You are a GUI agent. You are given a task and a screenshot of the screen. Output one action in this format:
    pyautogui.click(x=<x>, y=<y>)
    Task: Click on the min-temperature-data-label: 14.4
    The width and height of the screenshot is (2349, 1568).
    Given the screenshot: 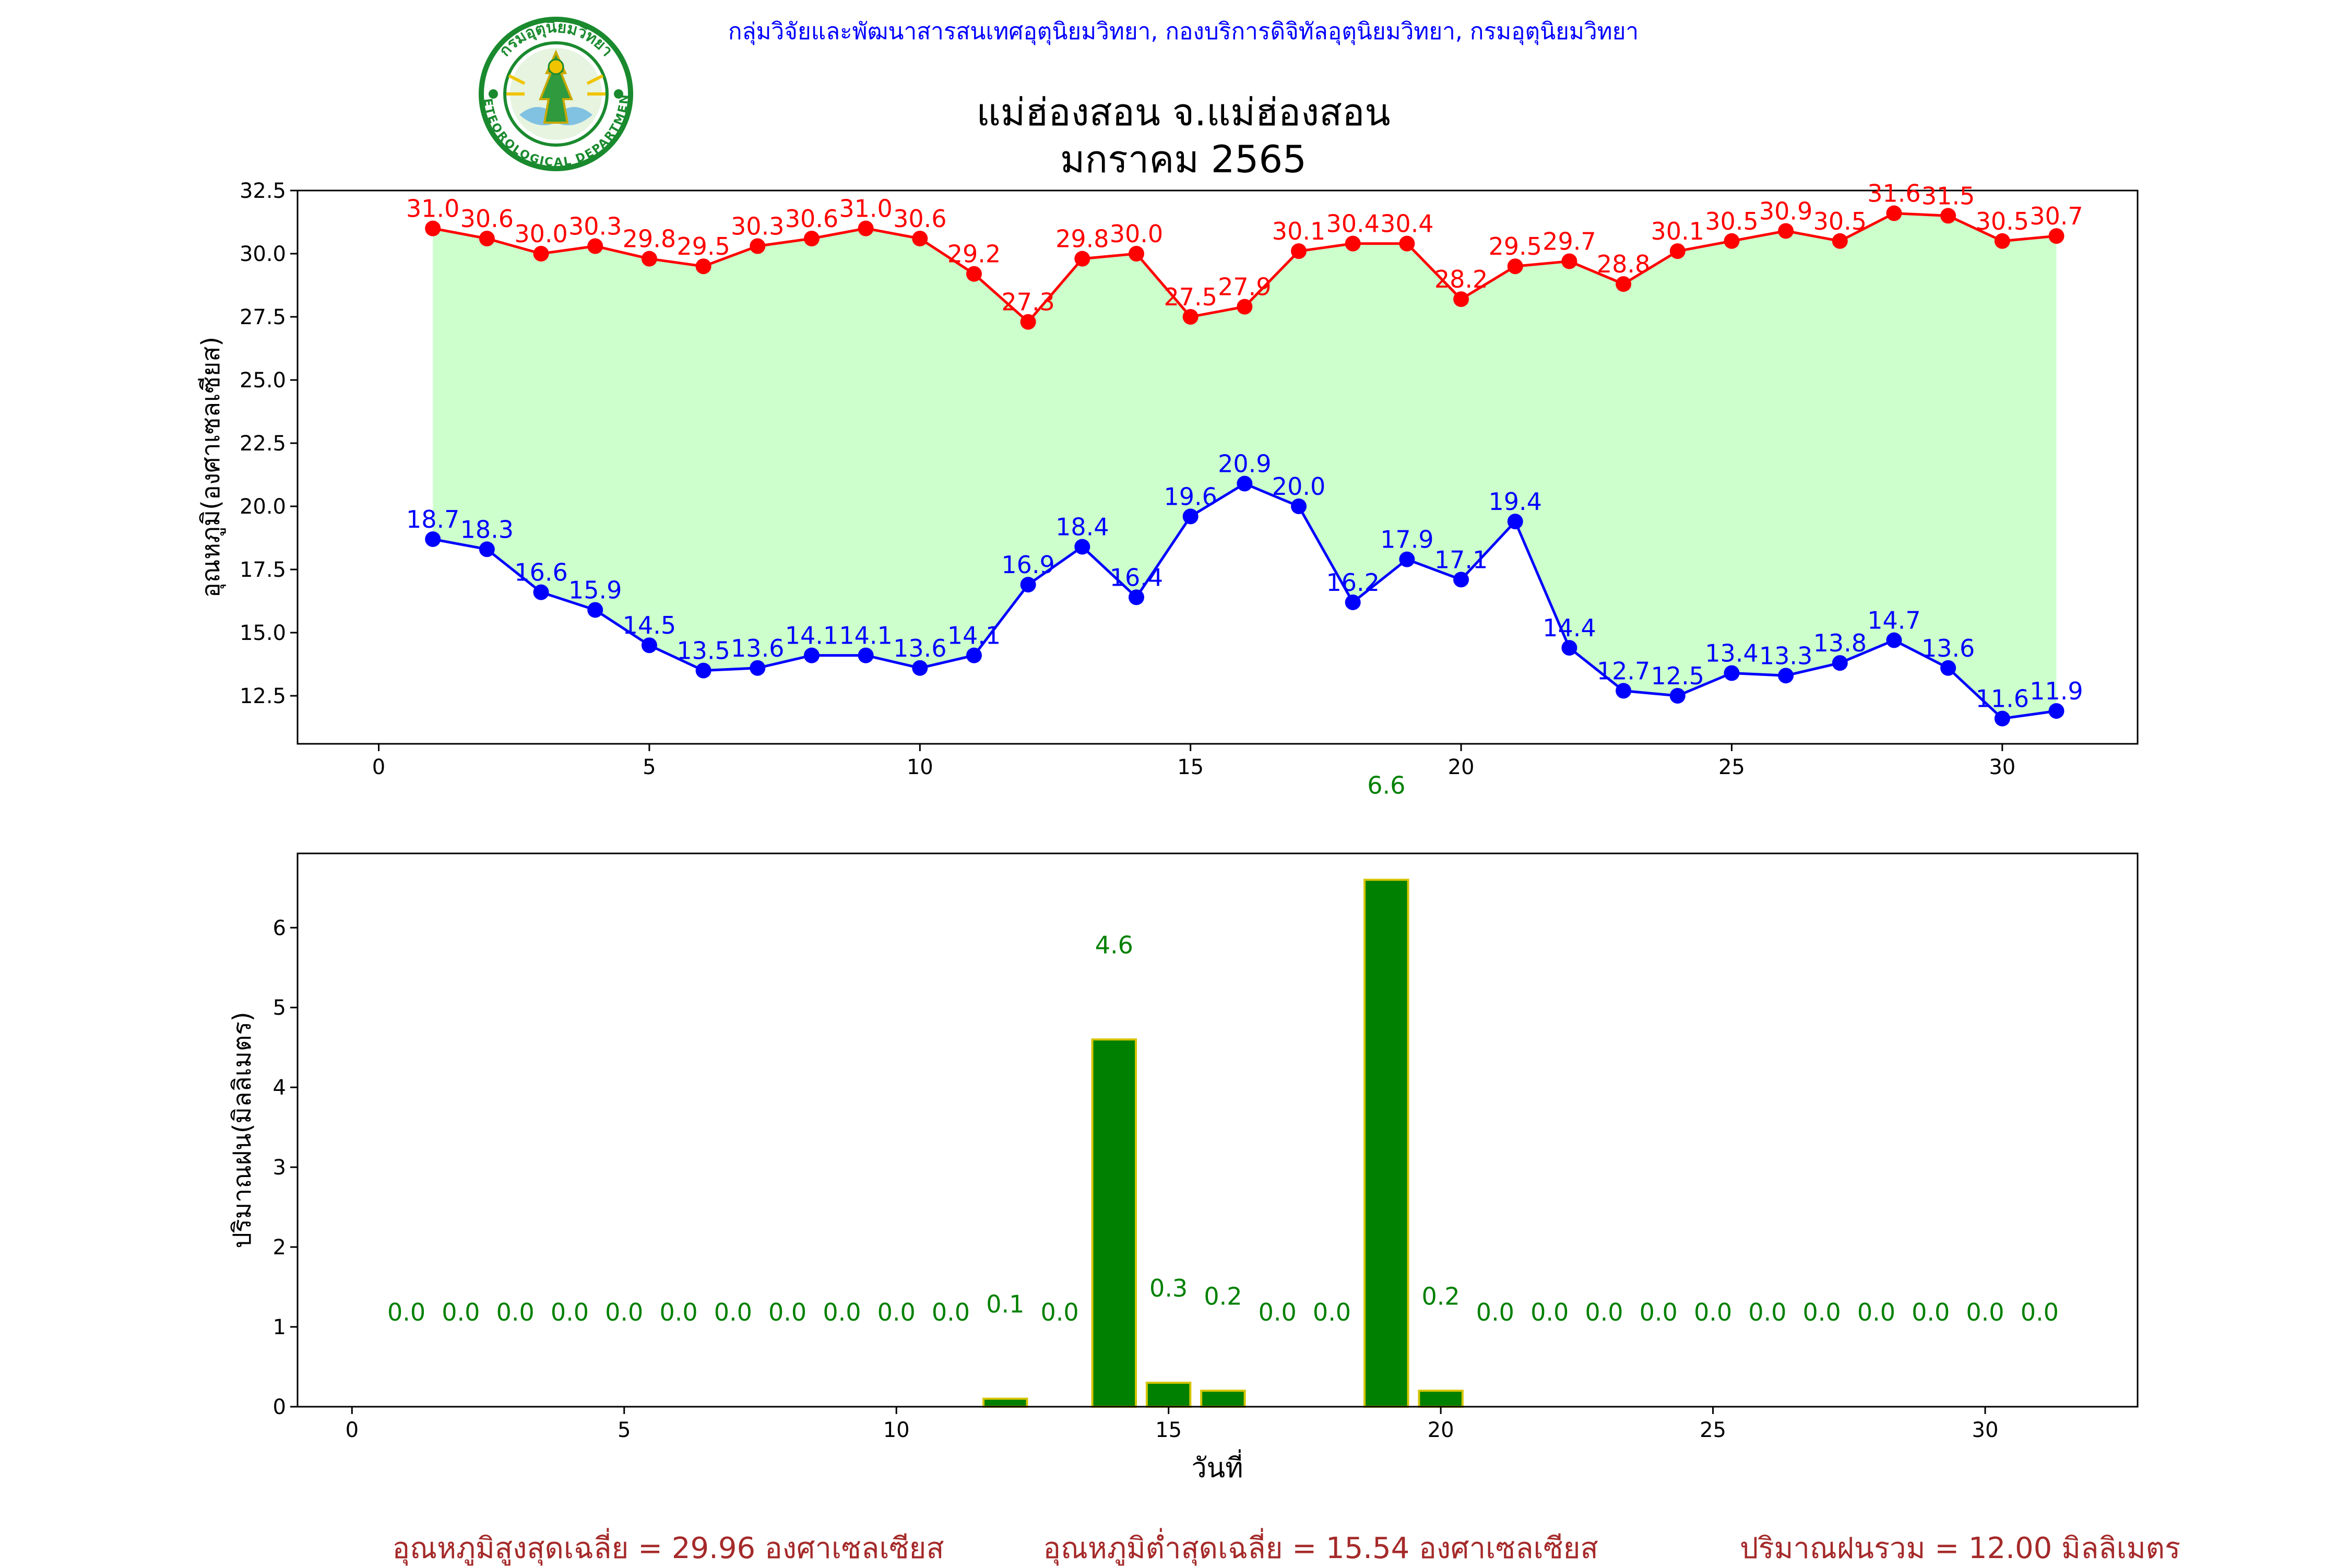 What is the action you would take?
    pyautogui.click(x=1569, y=628)
    